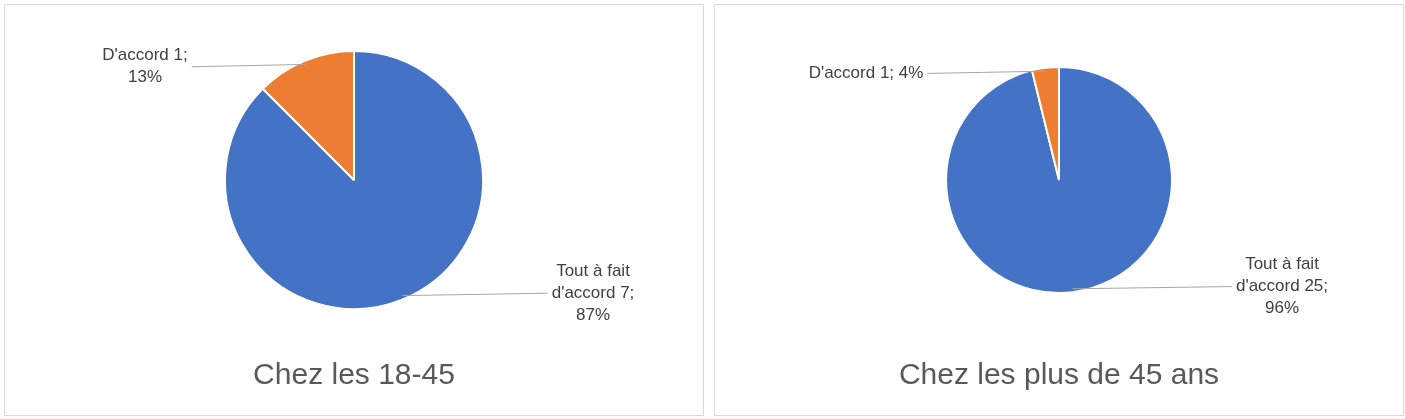  What do you see at coordinates (145, 66) in the screenshot?
I see `slice-label: D'accord 1; 13%` at bounding box center [145, 66].